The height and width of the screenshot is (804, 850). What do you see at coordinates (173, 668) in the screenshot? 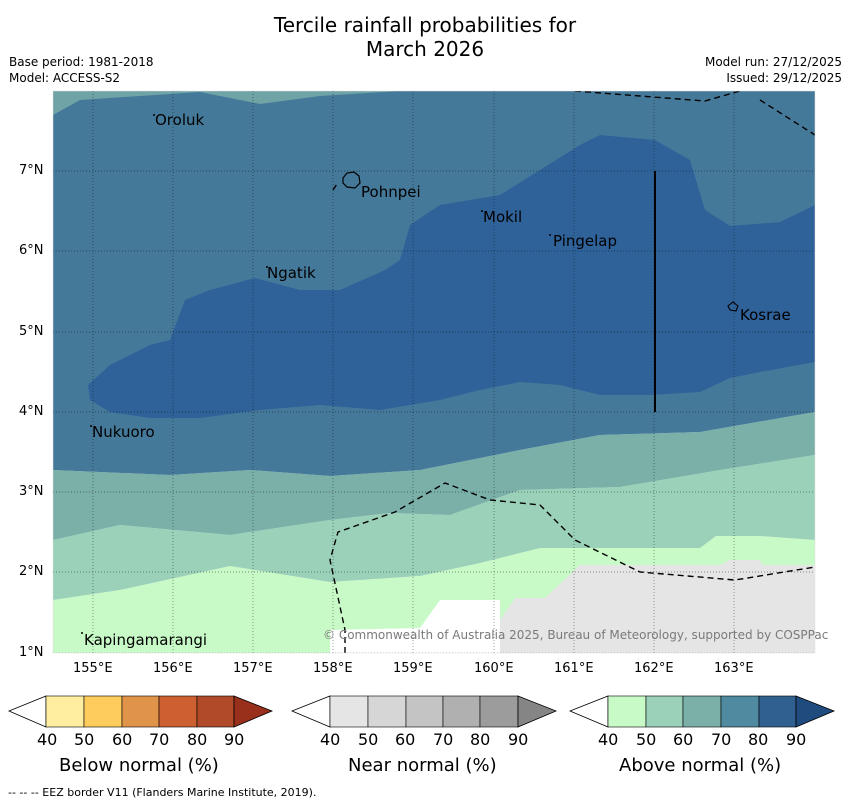
I see `lon-tick: 156°E` at bounding box center [173, 668].